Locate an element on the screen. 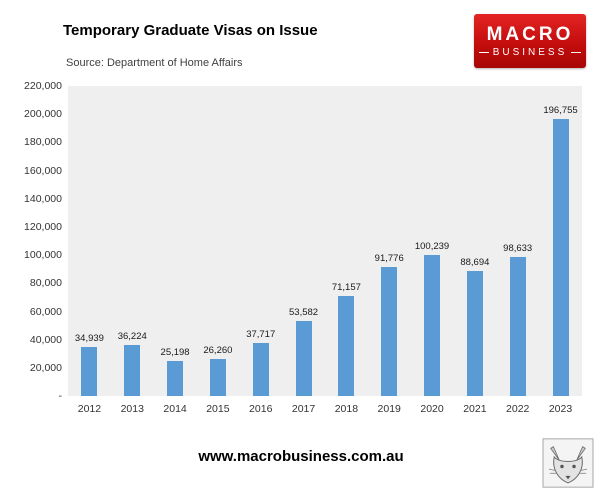 The width and height of the screenshot is (602, 493). y-axis-tick-label: 80,000 is located at coordinates (45, 283).